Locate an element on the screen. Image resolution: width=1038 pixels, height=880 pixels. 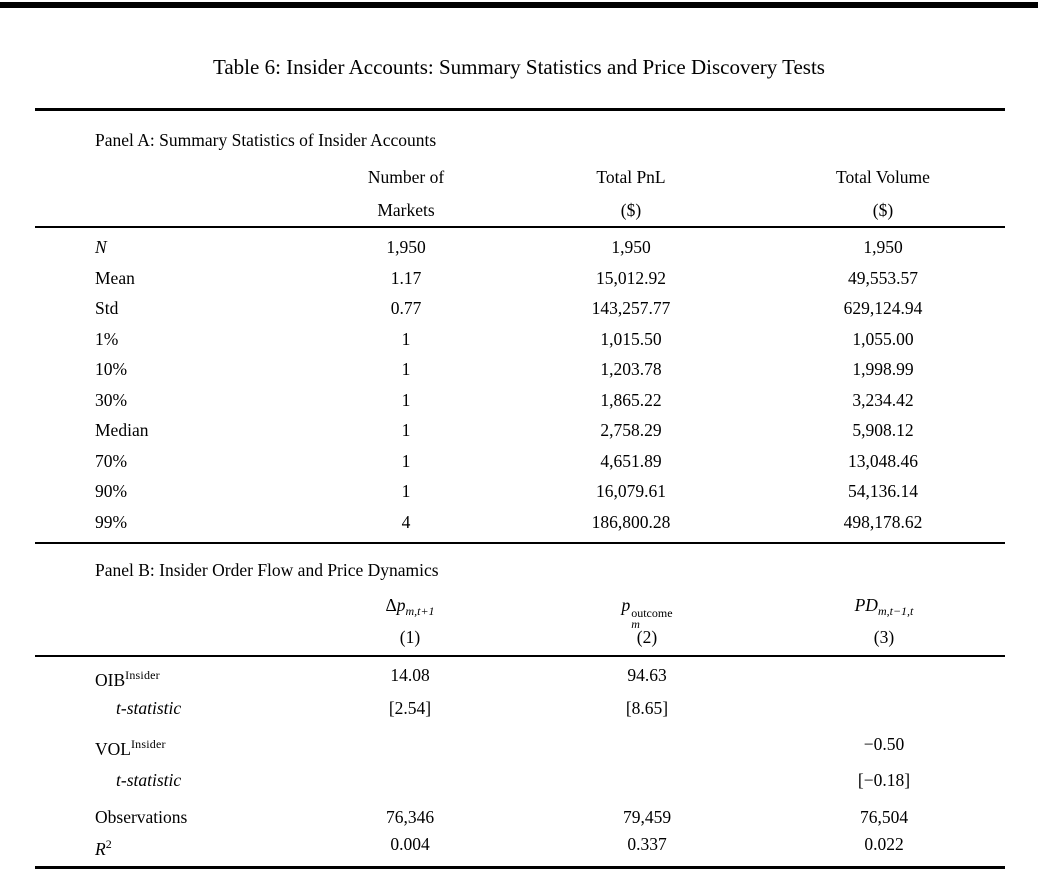
rule-panel-a-bottom is located at coordinates (520, 543).